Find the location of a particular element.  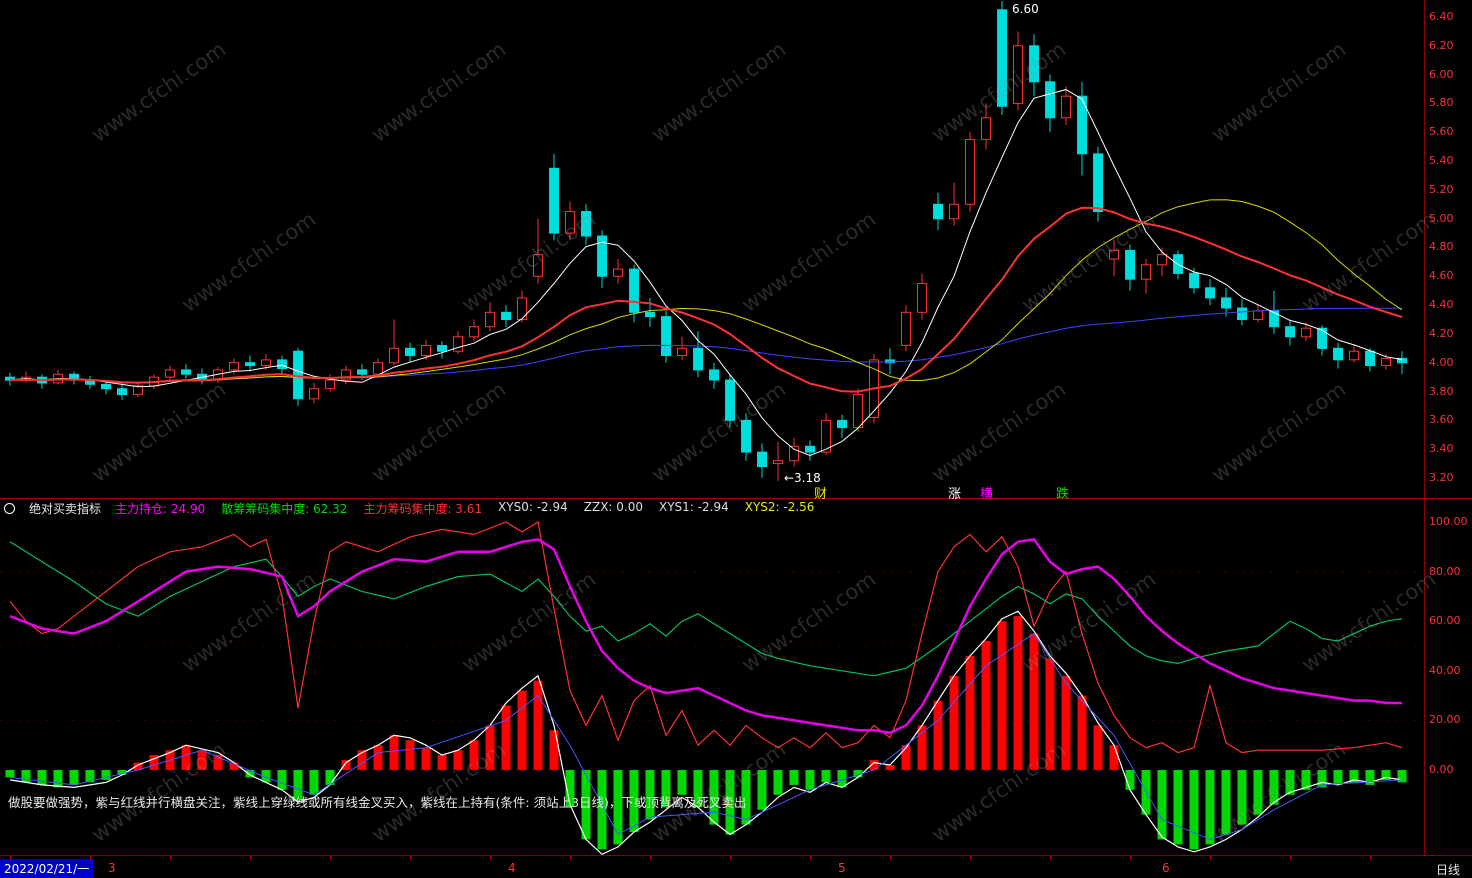

price-axis-label: 4.00 is located at coordinates (1441, 362).